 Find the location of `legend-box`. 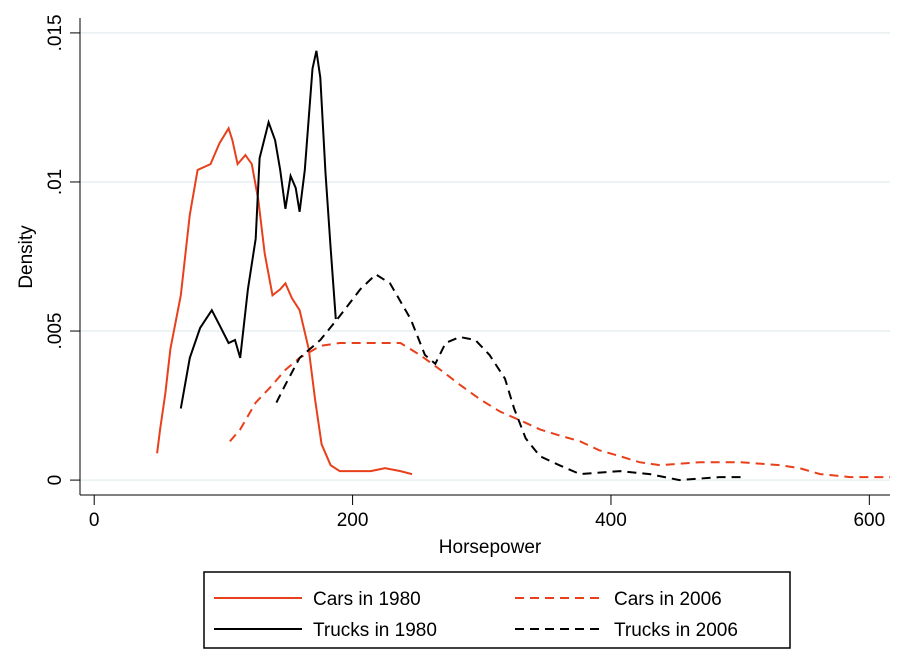

legend-box is located at coordinates (497, 610).